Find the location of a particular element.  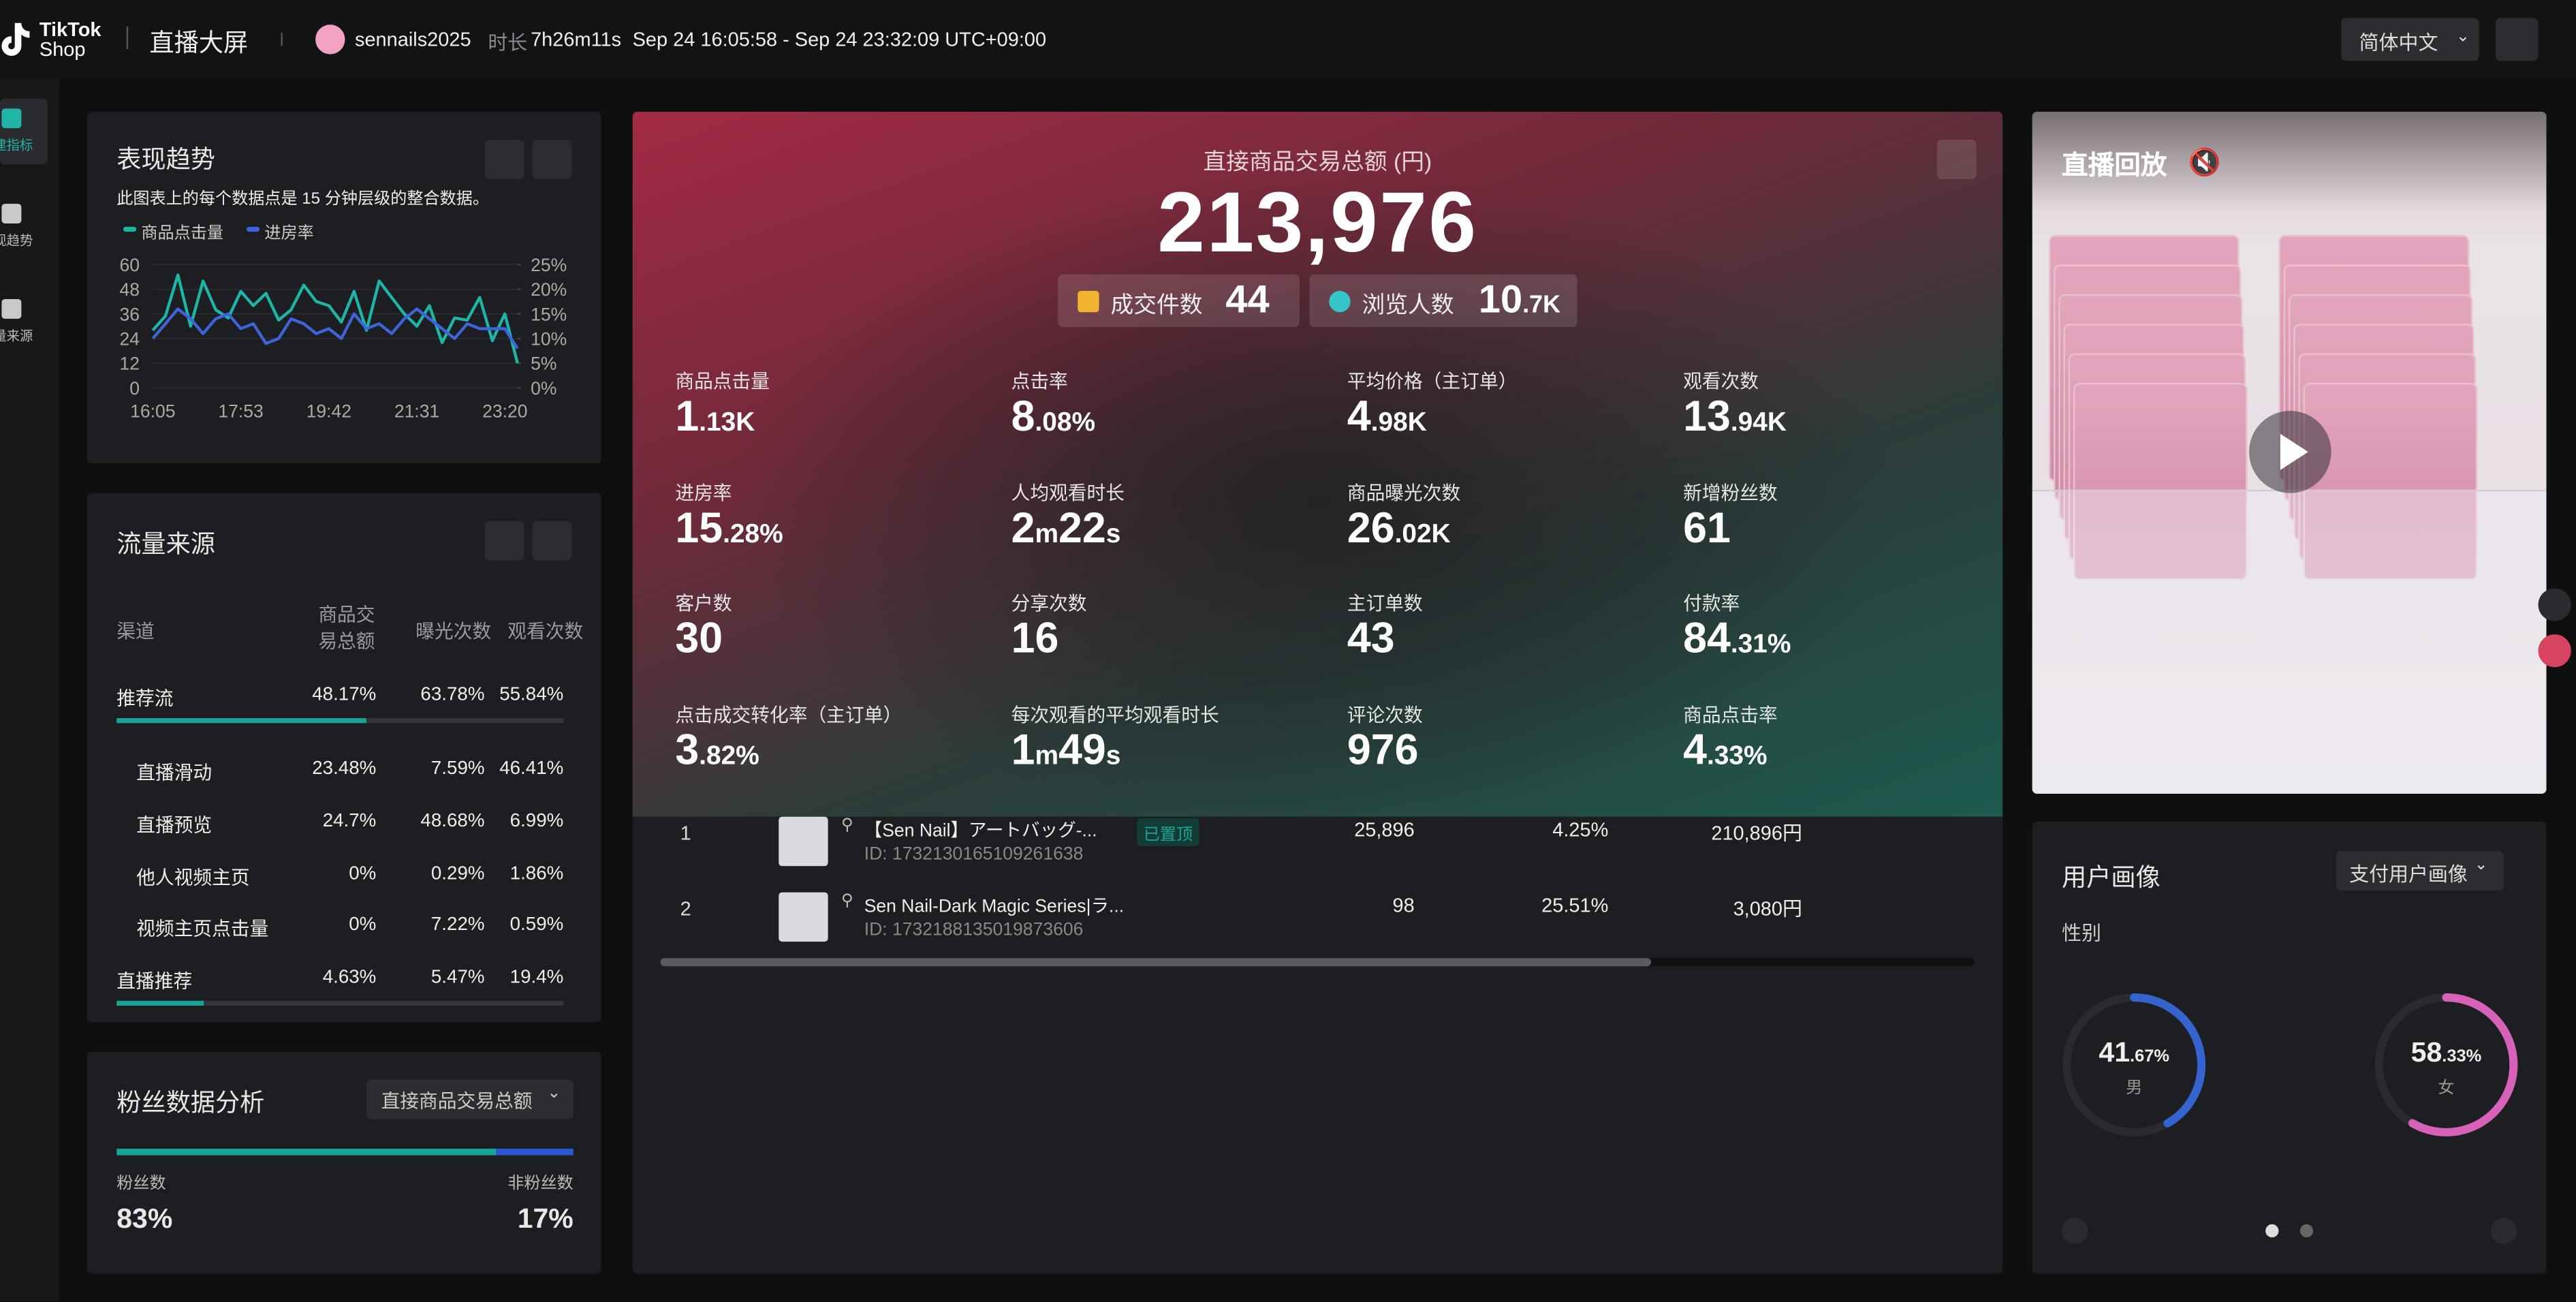

metric-value: 4.98K is located at coordinates (1387, 416).